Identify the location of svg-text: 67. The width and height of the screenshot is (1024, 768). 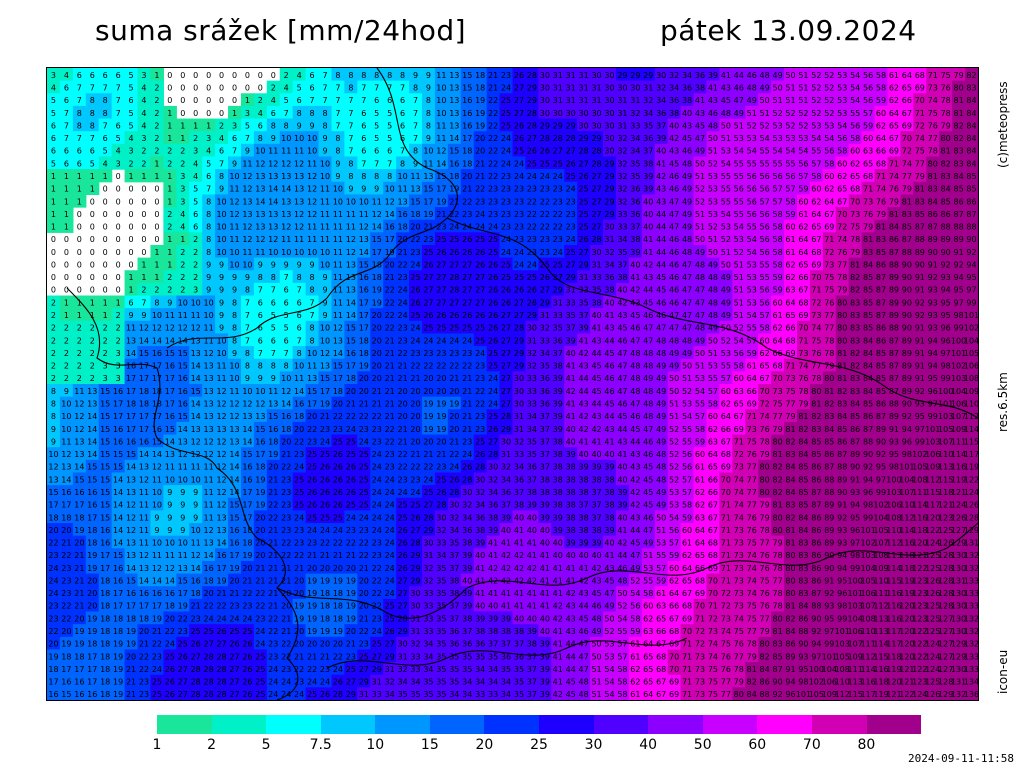
(803, 290).